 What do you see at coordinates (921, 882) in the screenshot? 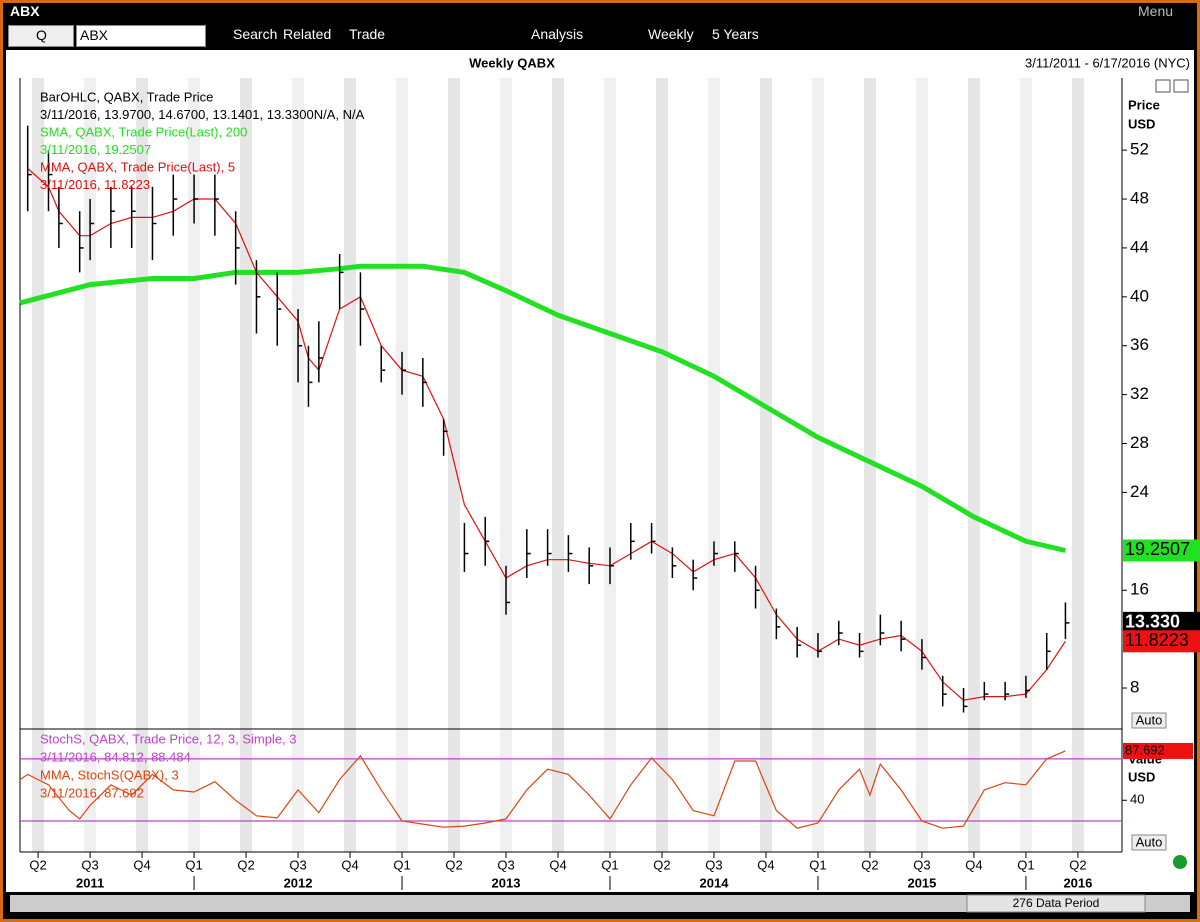
I see `year-label: 2015` at bounding box center [921, 882].